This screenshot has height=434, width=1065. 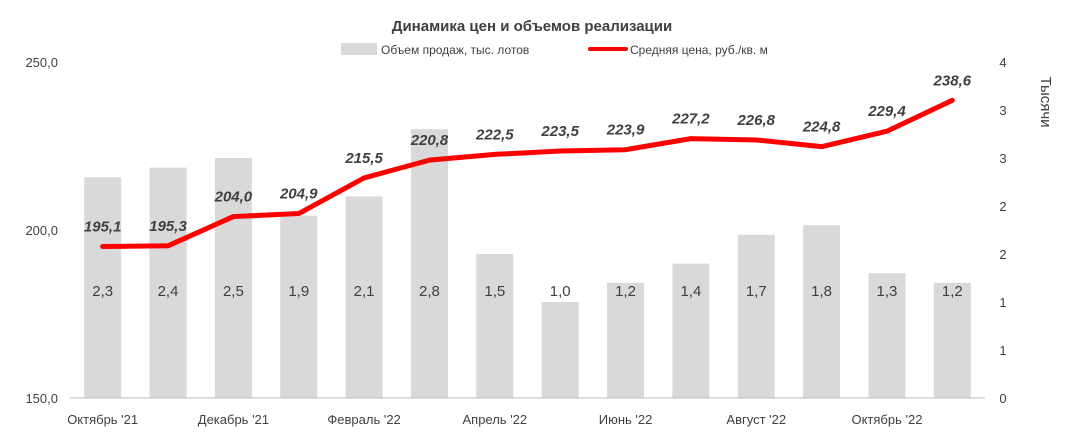 I want to click on legend-bar-swatch, so click(x=359, y=49).